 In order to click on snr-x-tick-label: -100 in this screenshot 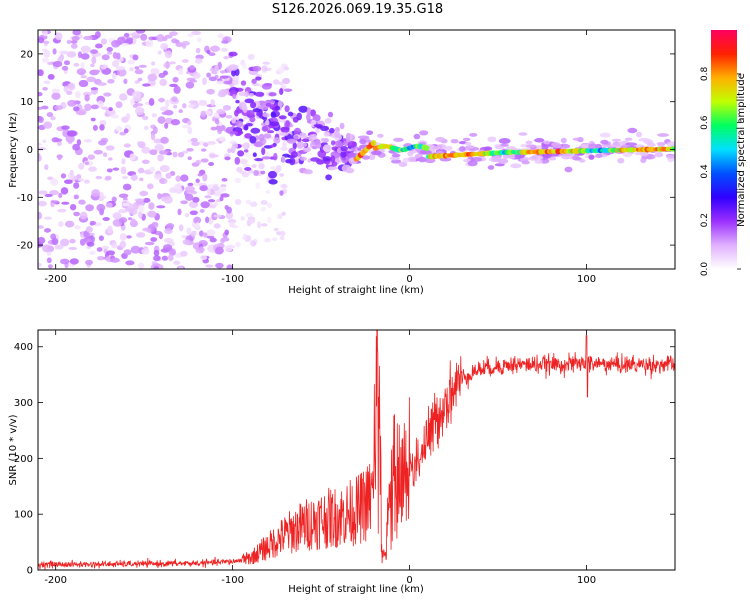, I will do `click(232, 580)`.